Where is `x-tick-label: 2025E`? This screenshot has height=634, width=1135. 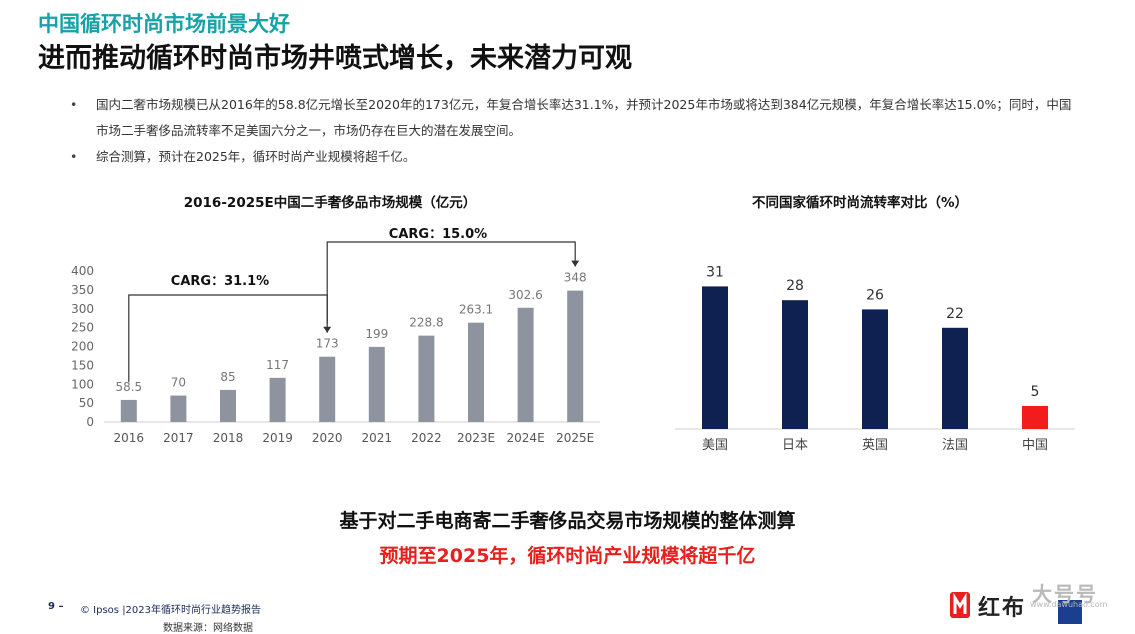
x-tick-label: 2025E is located at coordinates (575, 438).